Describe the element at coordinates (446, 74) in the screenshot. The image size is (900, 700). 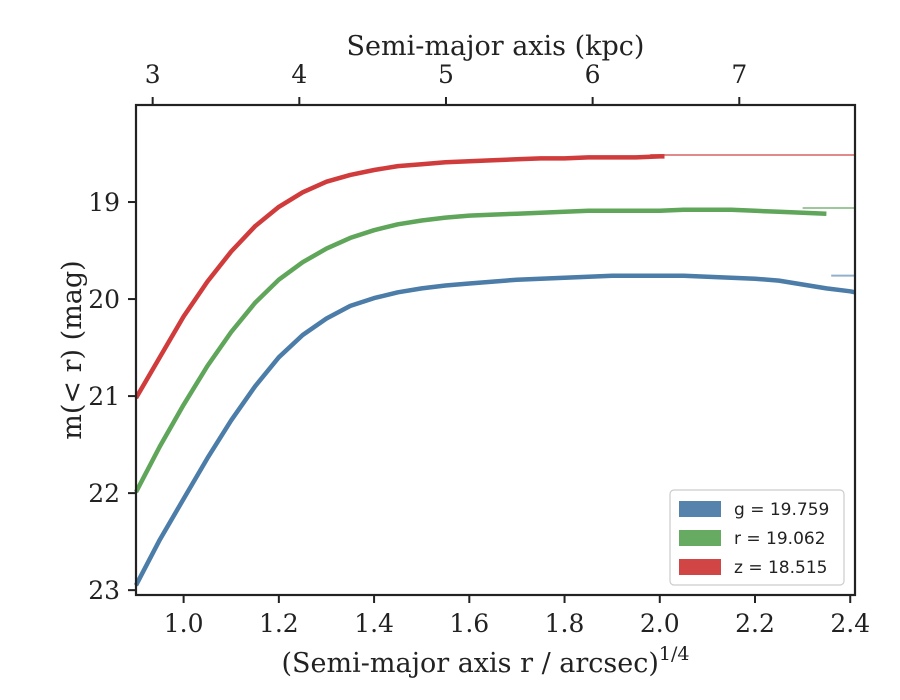
I see `top-tick-label: 5` at that location.